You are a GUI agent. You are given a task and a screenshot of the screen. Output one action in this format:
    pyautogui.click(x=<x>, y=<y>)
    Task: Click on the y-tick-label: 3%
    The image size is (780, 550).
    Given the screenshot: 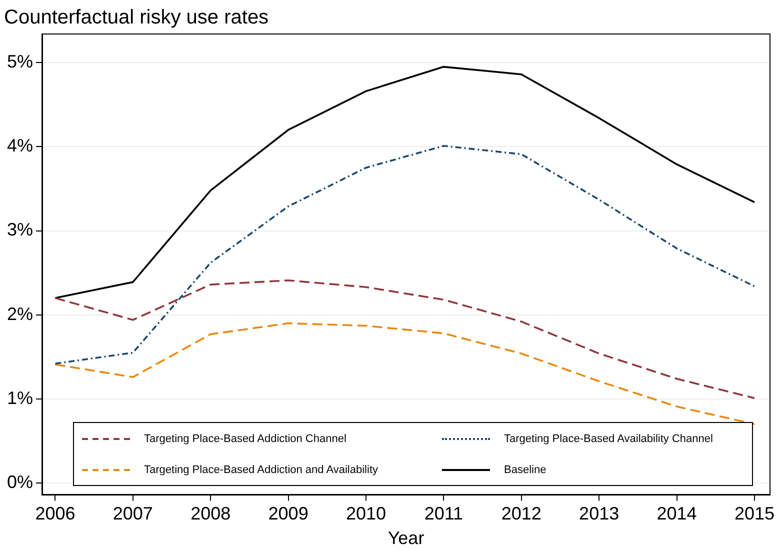 What is the action you would take?
    pyautogui.click(x=20, y=230)
    